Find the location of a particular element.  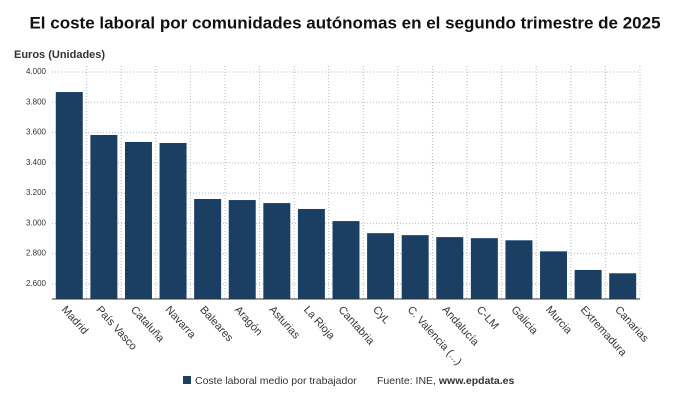

x-tick-label: Aragón is located at coordinates (248, 321).